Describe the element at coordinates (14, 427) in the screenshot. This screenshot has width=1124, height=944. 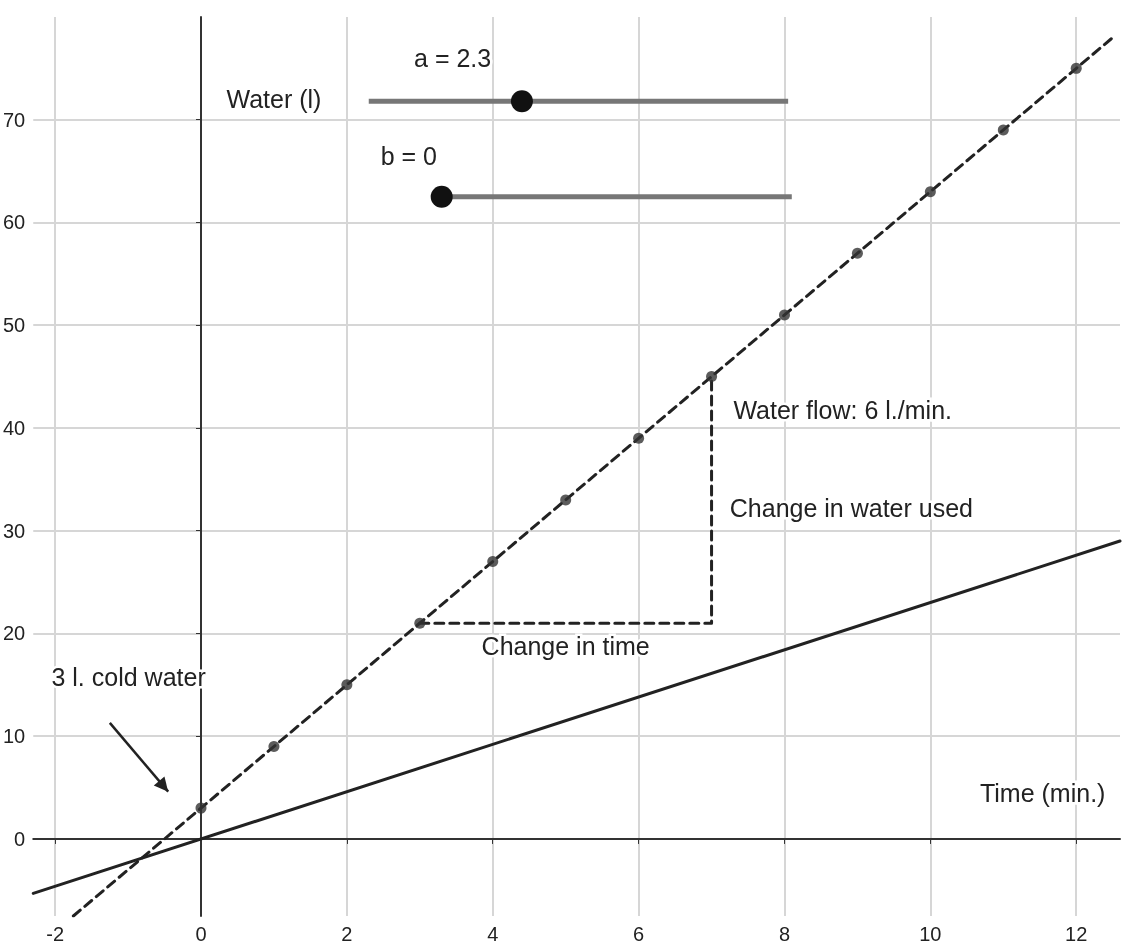
I see `y-tick-label: 40` at that location.